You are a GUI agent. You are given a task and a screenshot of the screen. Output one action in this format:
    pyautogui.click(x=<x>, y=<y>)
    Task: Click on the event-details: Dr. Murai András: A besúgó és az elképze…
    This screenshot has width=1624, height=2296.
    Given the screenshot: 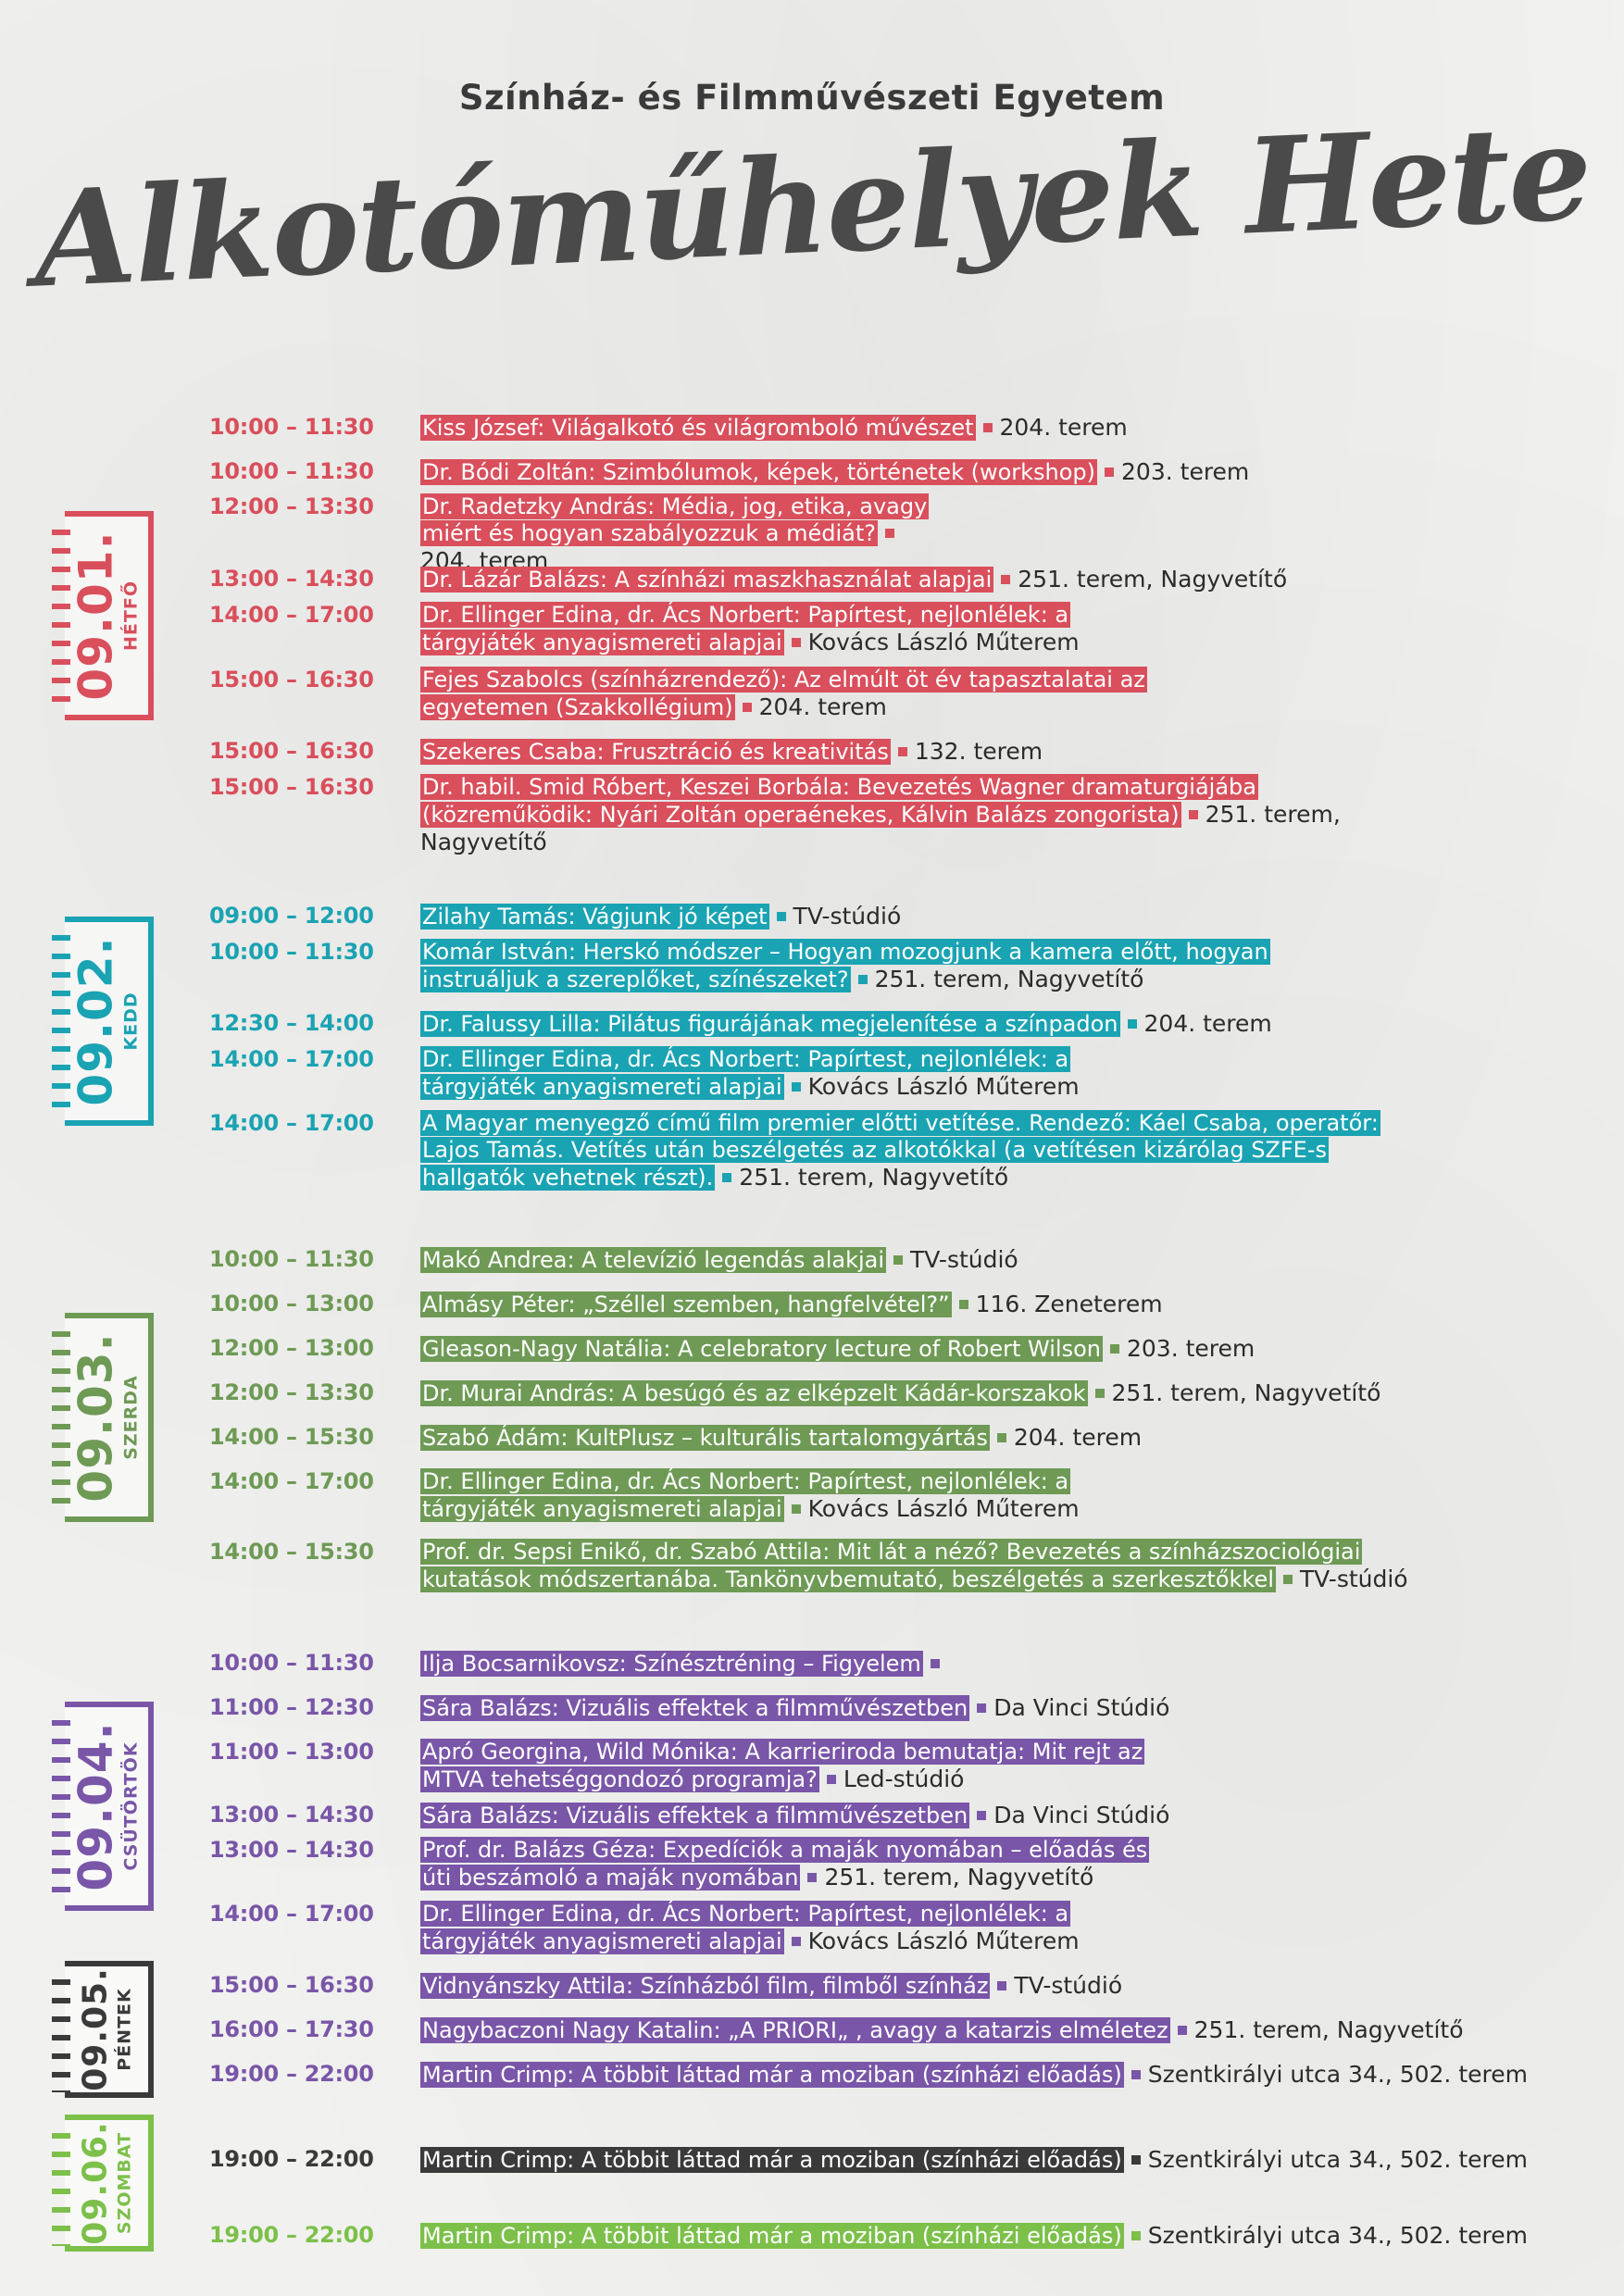 What is the action you would take?
    pyautogui.click(x=1003, y=1393)
    